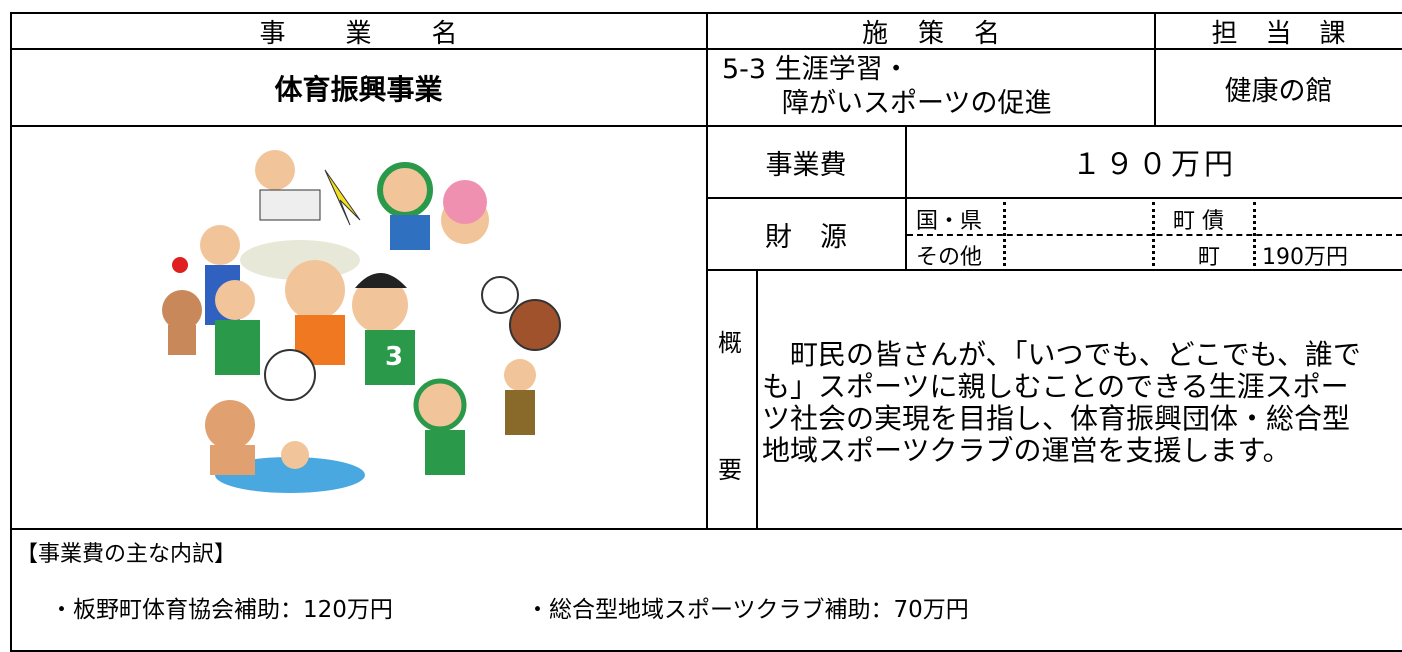 The width and height of the screenshot is (1402, 652). What do you see at coordinates (730, 470) in the screenshot?
I see `summary-label: 要` at bounding box center [730, 470].